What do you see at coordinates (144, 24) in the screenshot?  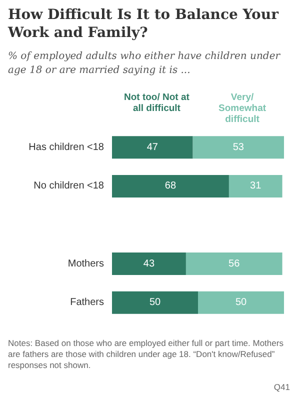 I see `chart-title: How Difficult Is It to Balance Your Work and Family?` at bounding box center [144, 24].